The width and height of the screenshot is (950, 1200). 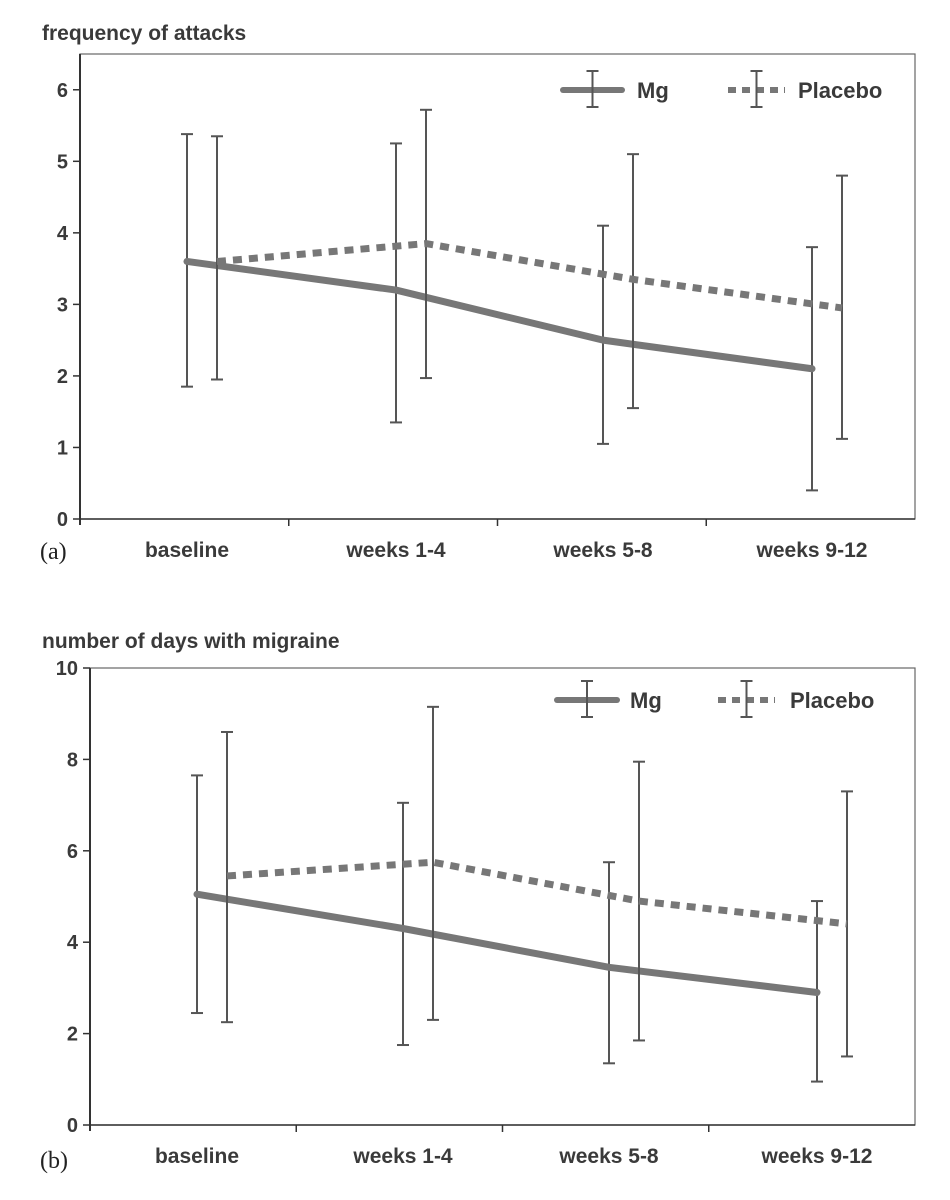 What do you see at coordinates (646, 700) in the screenshot?
I see `chart-b-legend-mg-label: Mg` at bounding box center [646, 700].